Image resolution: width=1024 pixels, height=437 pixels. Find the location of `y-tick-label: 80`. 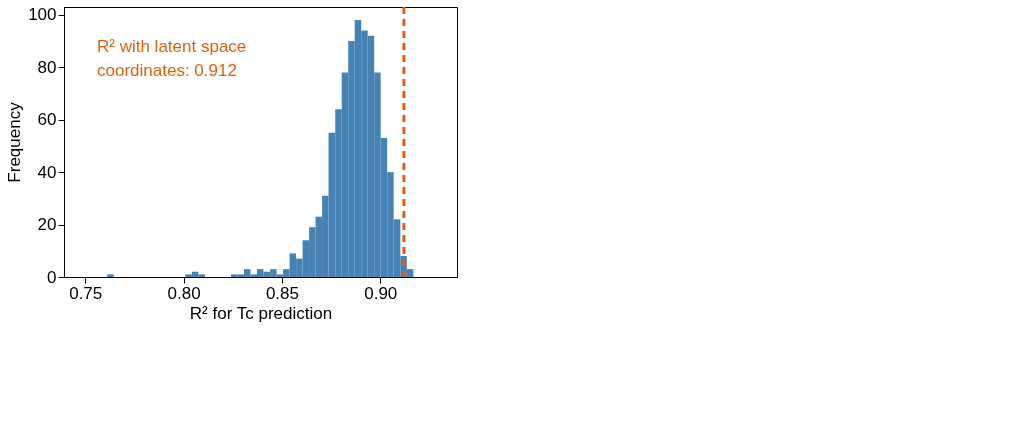

y-tick-label: 80 is located at coordinates (47, 67).